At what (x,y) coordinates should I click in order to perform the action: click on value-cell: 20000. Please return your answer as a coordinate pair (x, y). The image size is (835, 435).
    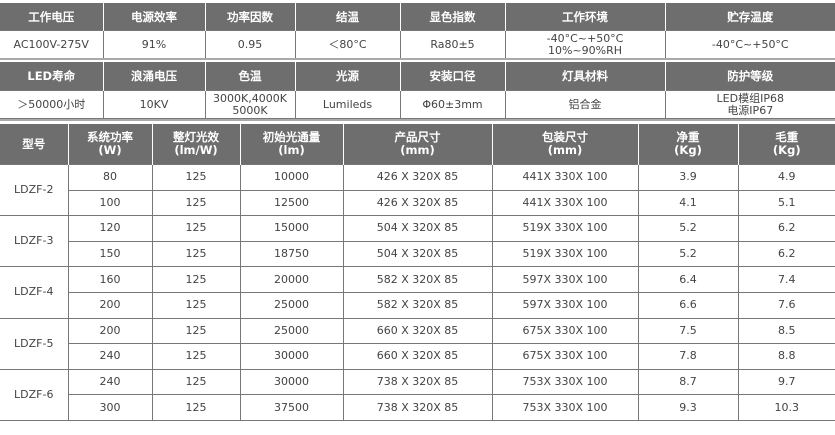
    Looking at the image, I should click on (291, 279).